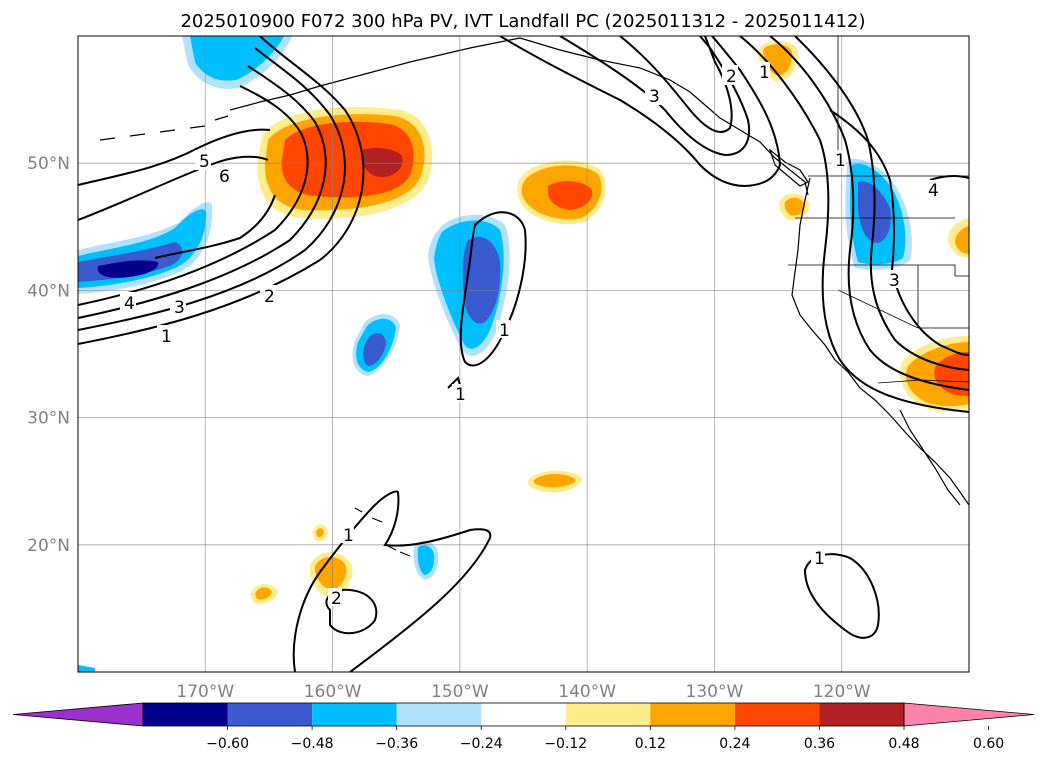 This screenshot has height=765, width=1047. What do you see at coordinates (715, 692) in the screenshot?
I see `lon-tick-label: 130°W` at bounding box center [715, 692].